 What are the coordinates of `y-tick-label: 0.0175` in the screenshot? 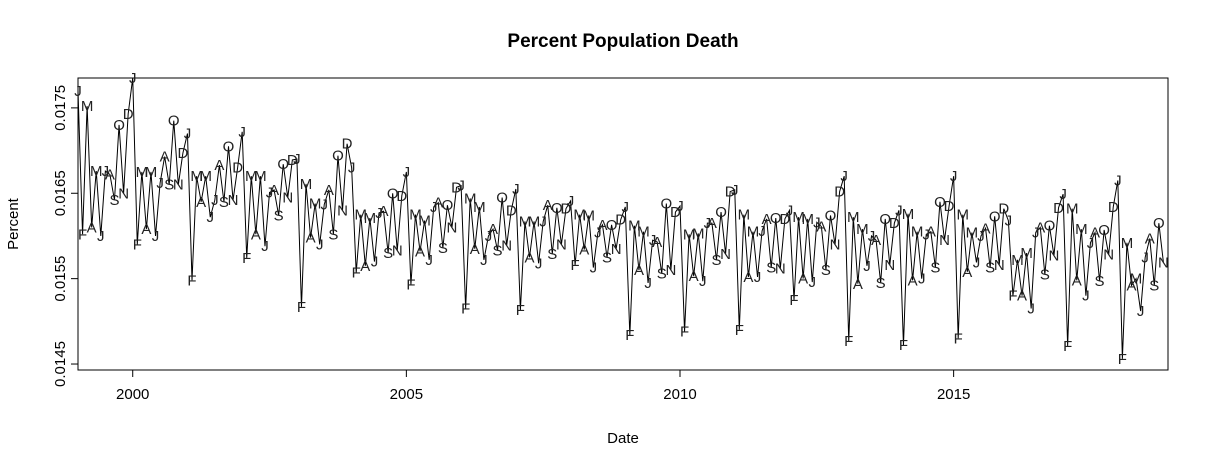 It's located at (60, 108).